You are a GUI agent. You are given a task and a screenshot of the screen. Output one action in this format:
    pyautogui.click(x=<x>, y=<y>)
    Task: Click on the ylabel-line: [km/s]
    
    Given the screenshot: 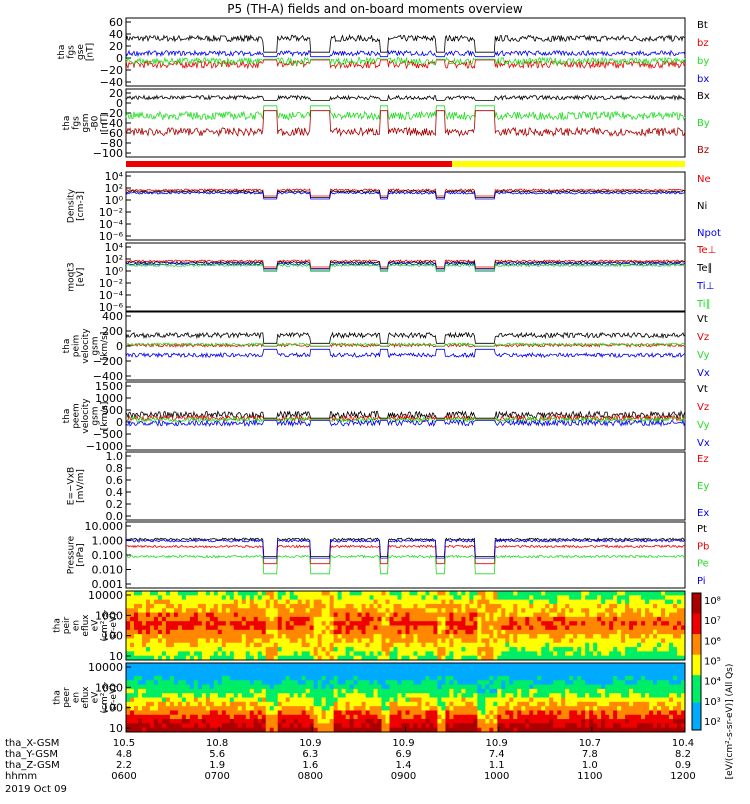 What is the action you would take?
    pyautogui.click(x=105, y=346)
    